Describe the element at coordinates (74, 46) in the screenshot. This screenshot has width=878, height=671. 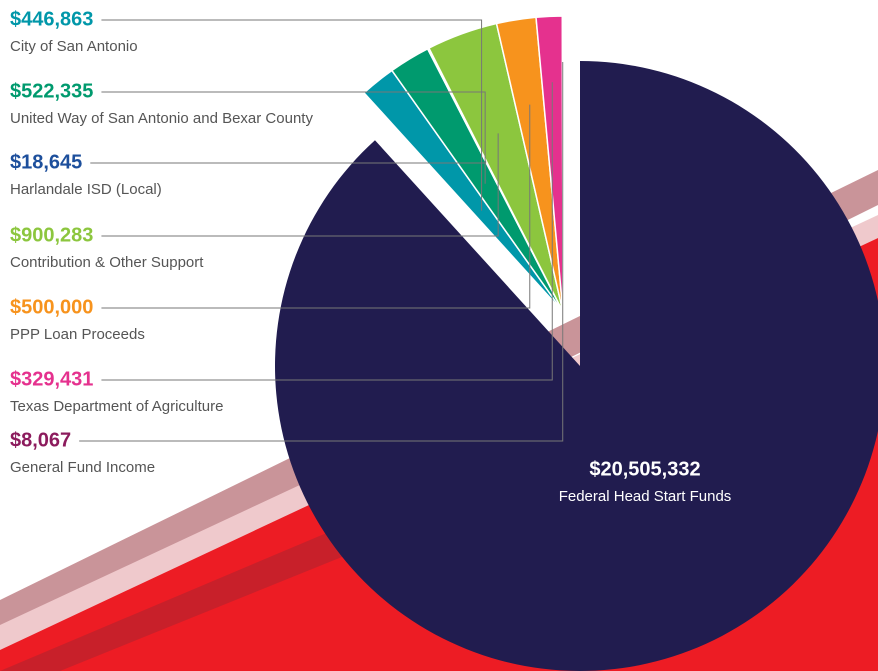
I see `category-label: City of San Antonio` at that location.